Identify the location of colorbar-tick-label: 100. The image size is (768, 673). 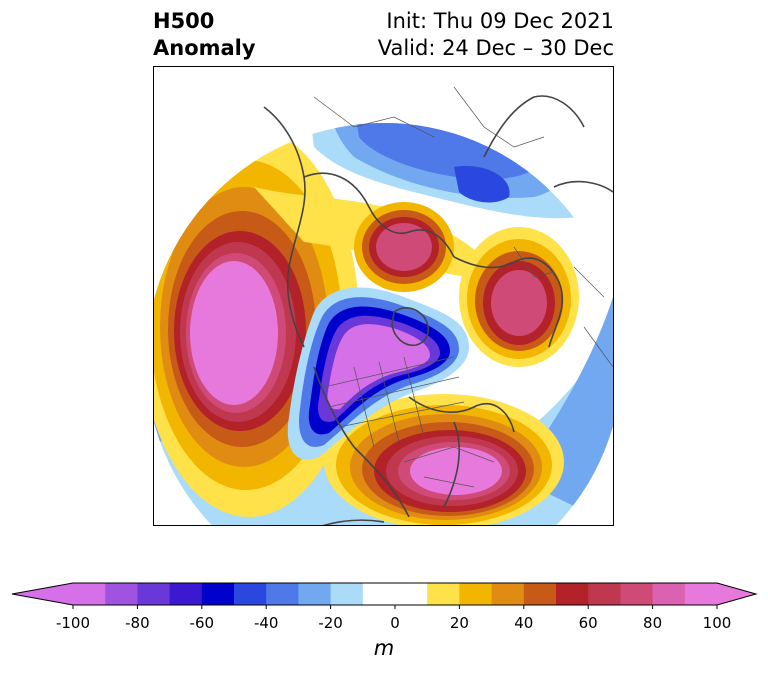
(717, 623).